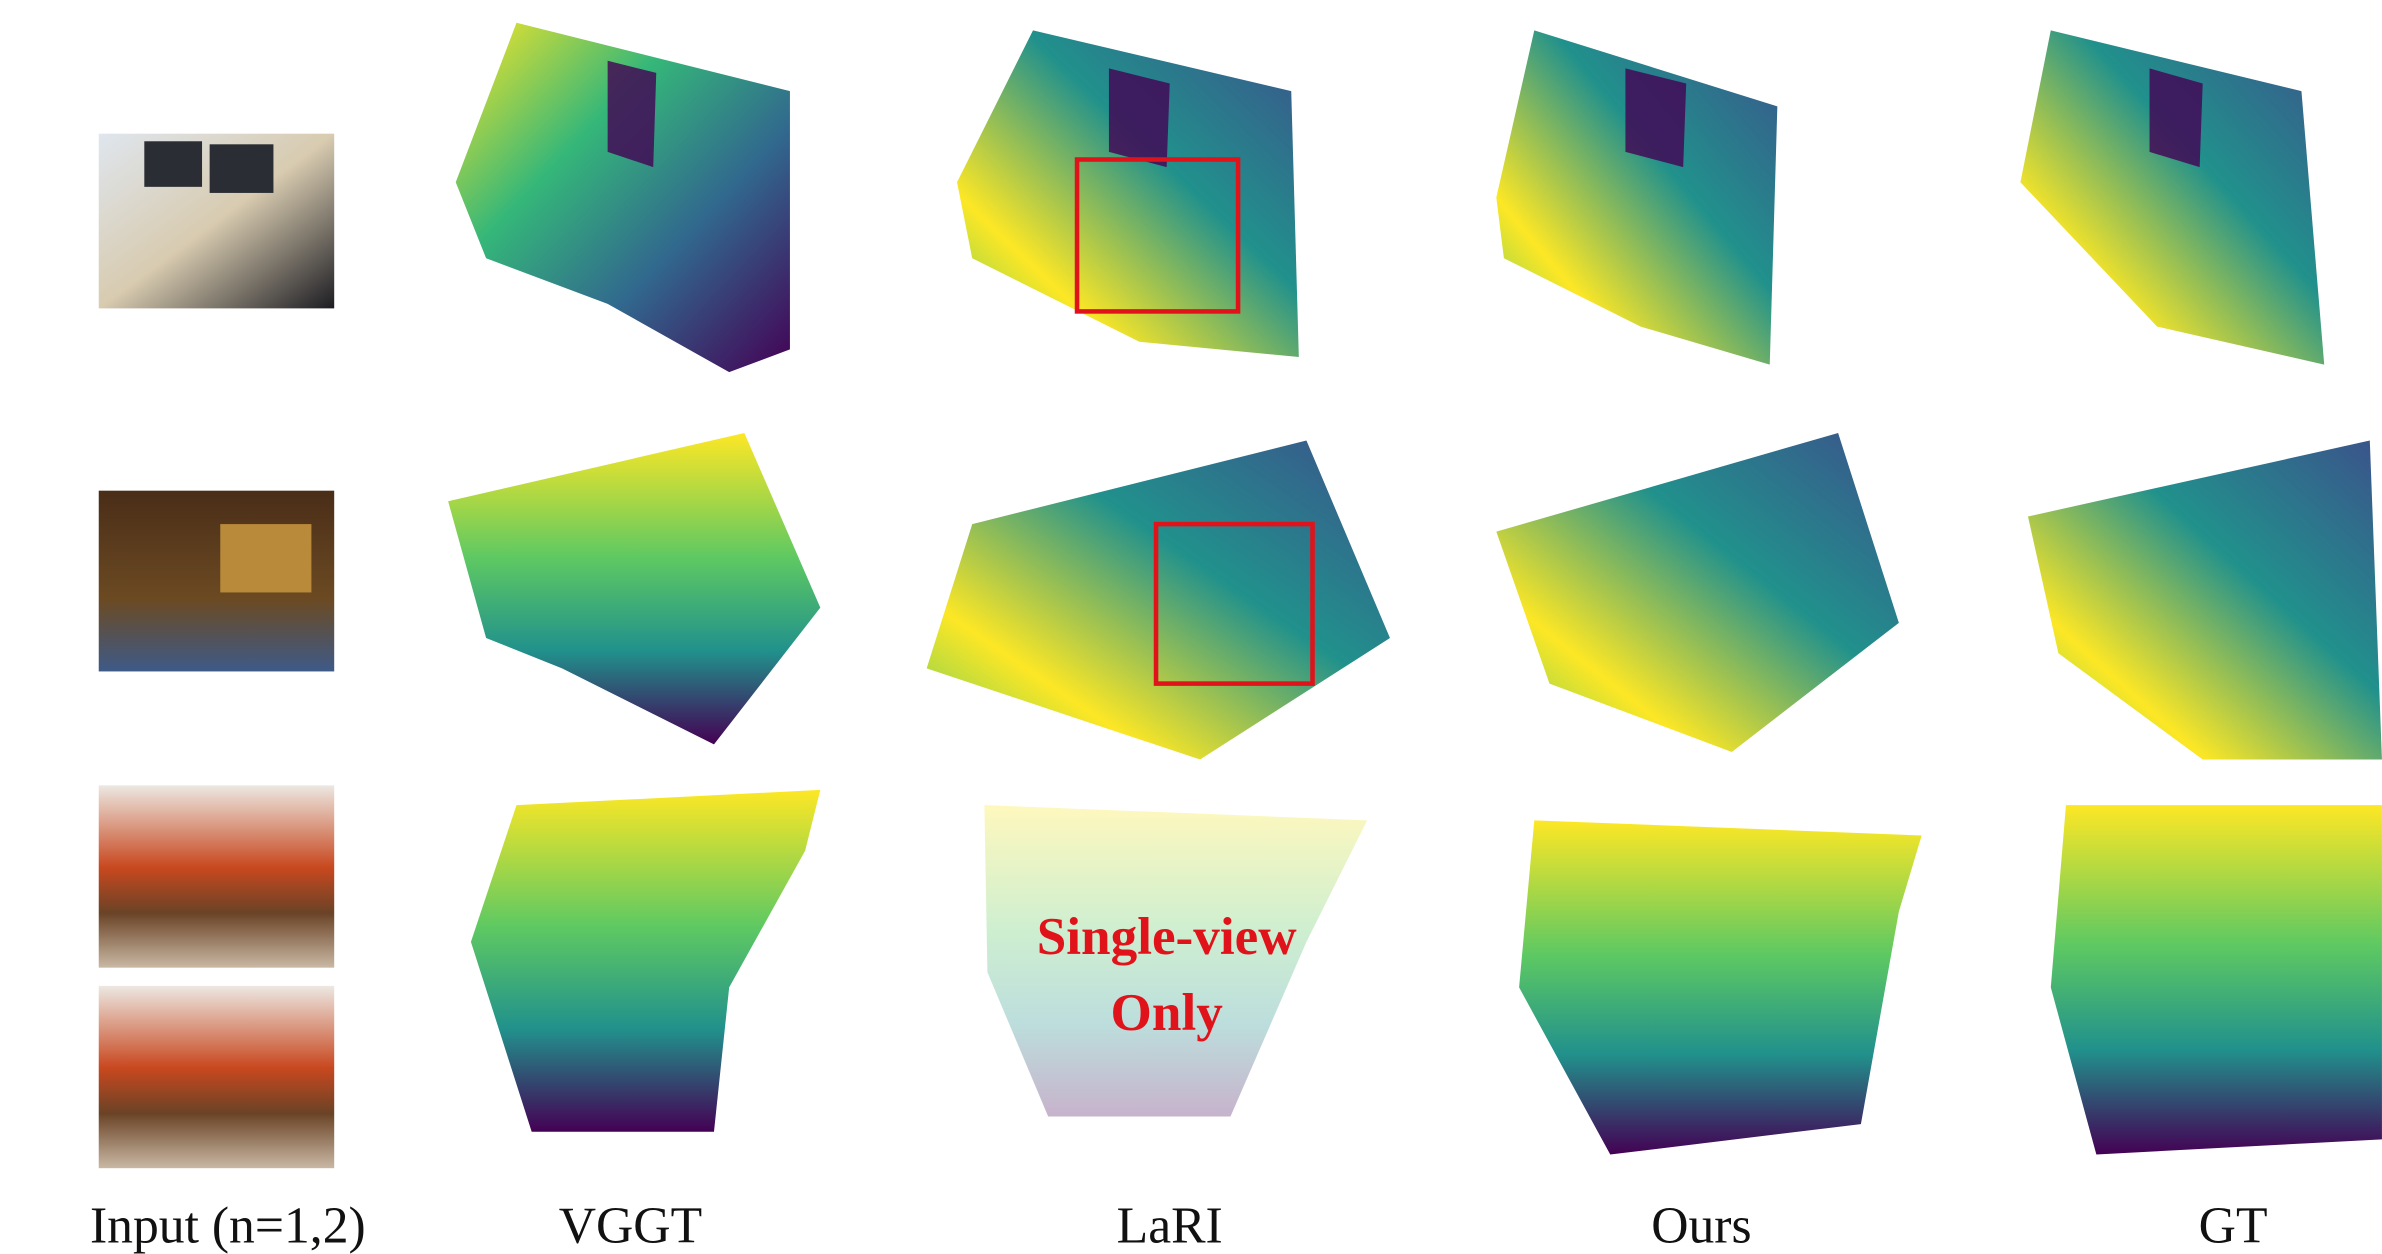 The height and width of the screenshot is (1254, 2382). What do you see at coordinates (1167, 1013) in the screenshot?
I see `overlay-text: Only` at bounding box center [1167, 1013].